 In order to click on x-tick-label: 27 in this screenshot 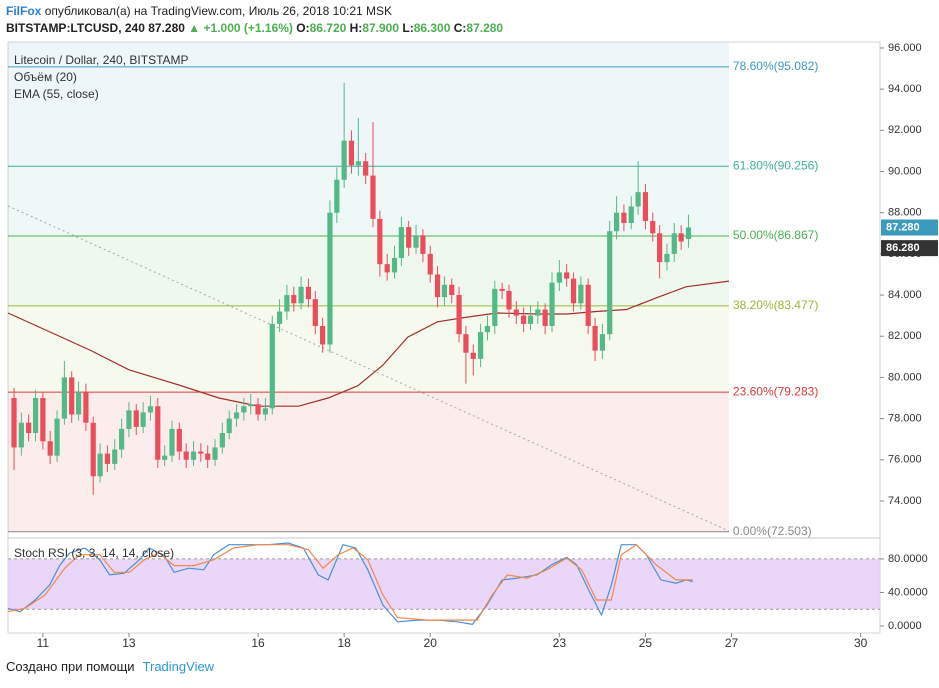, I will do `click(732, 643)`.